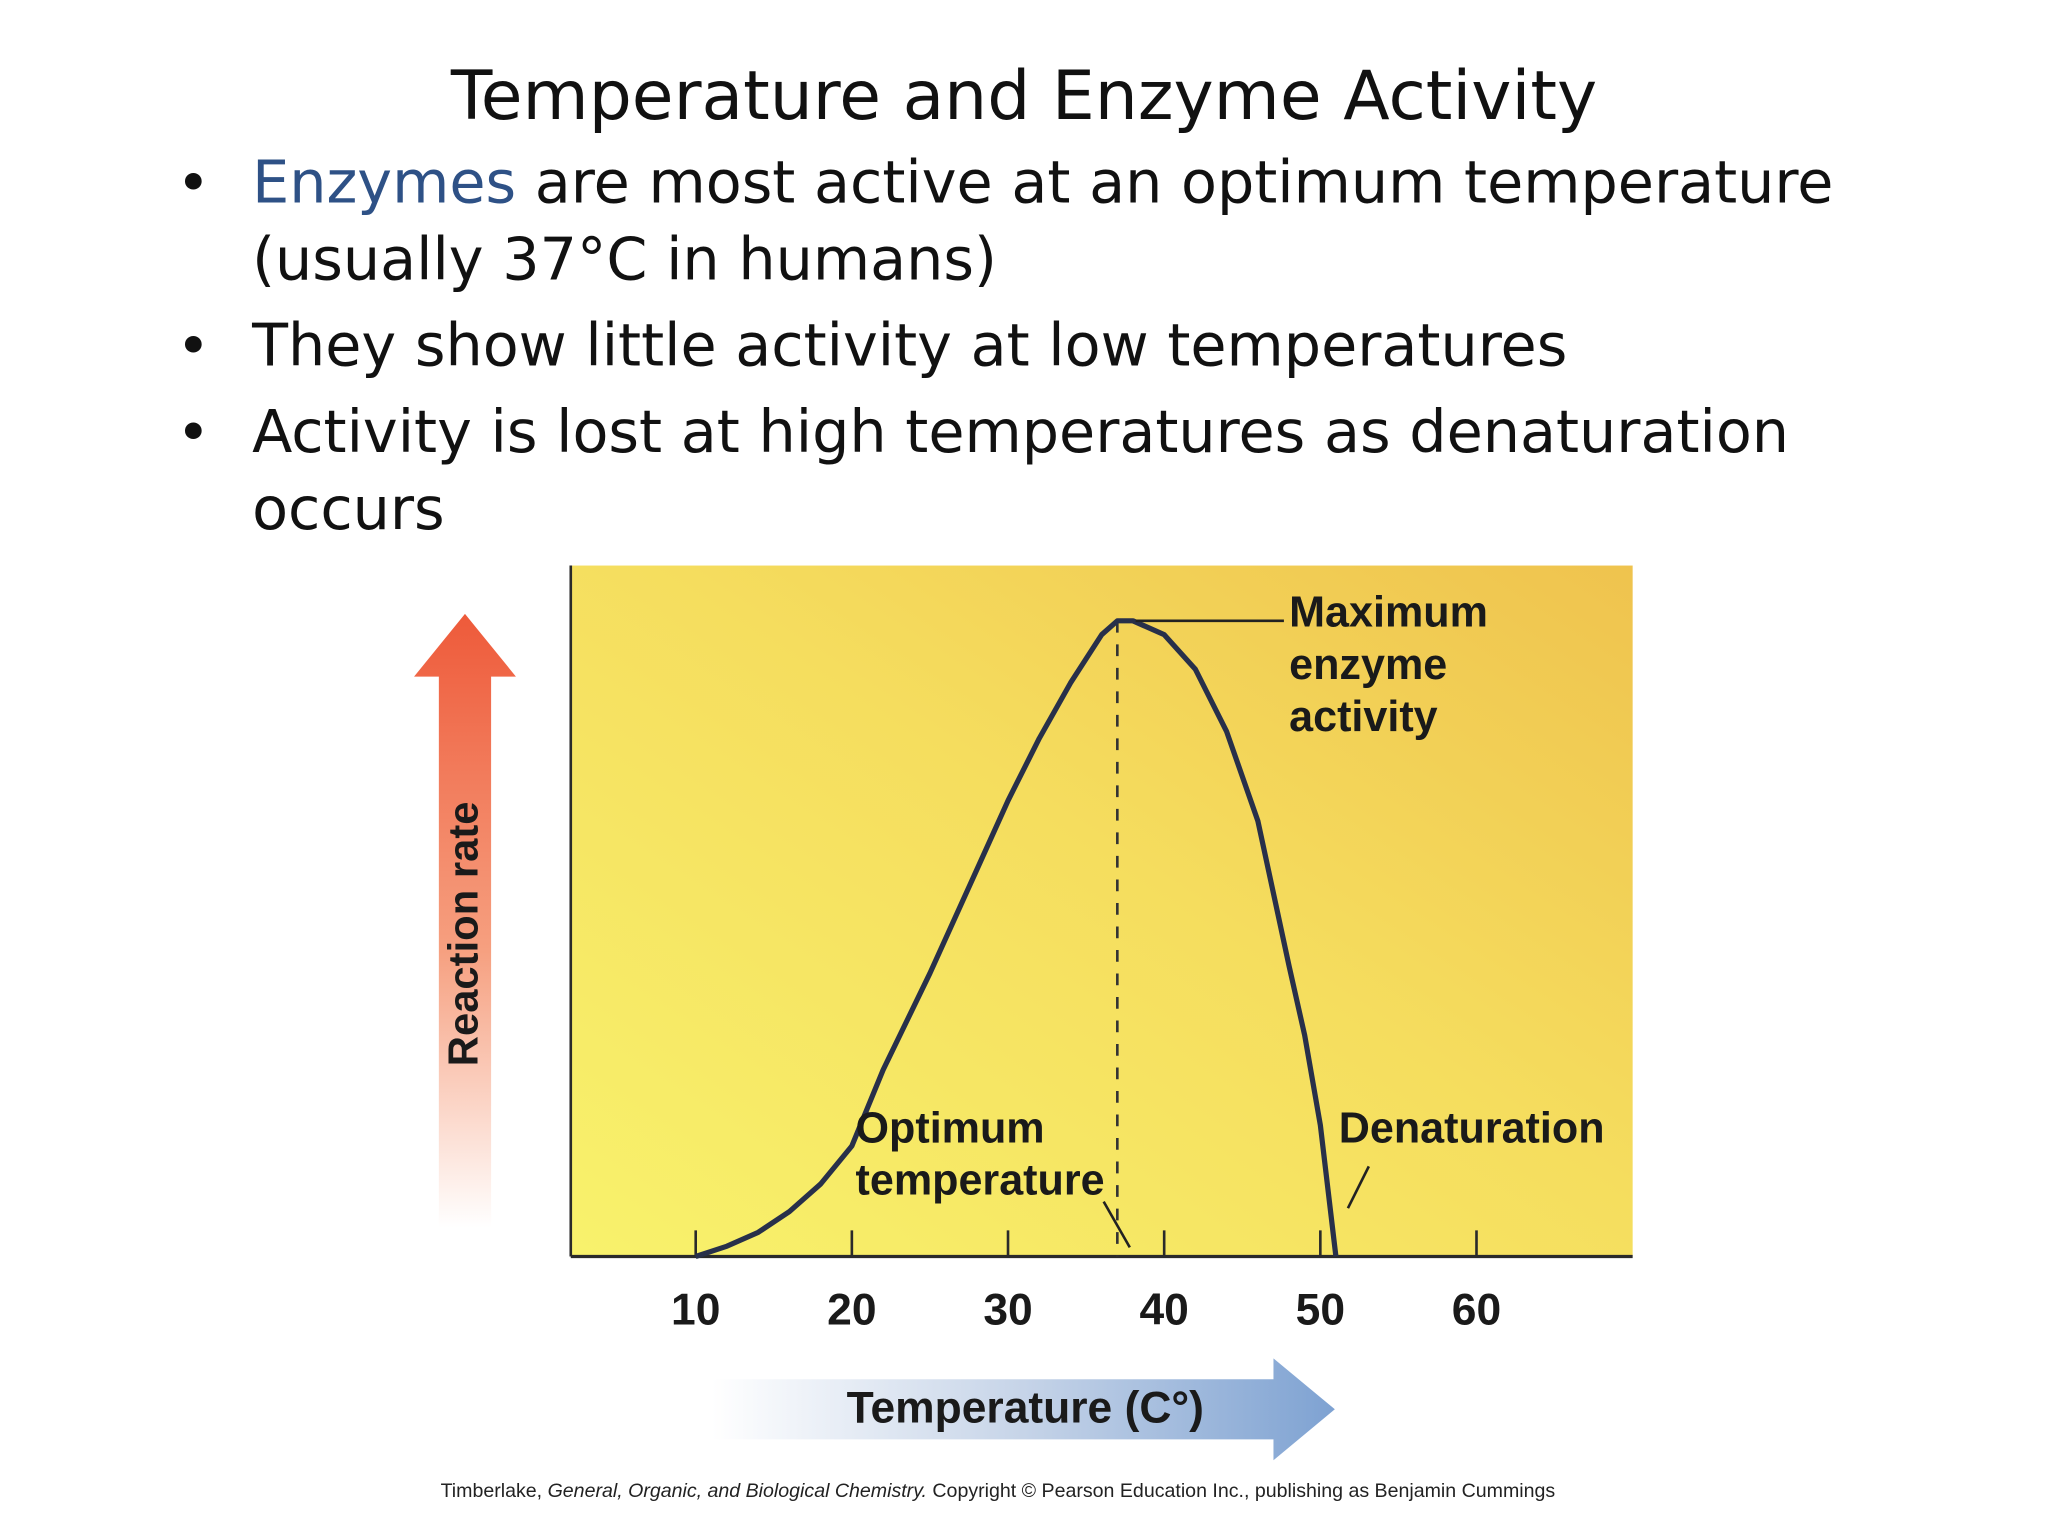  Describe the element at coordinates (384, 181) in the screenshot. I see `bullet-term: Enzymes` at that location.